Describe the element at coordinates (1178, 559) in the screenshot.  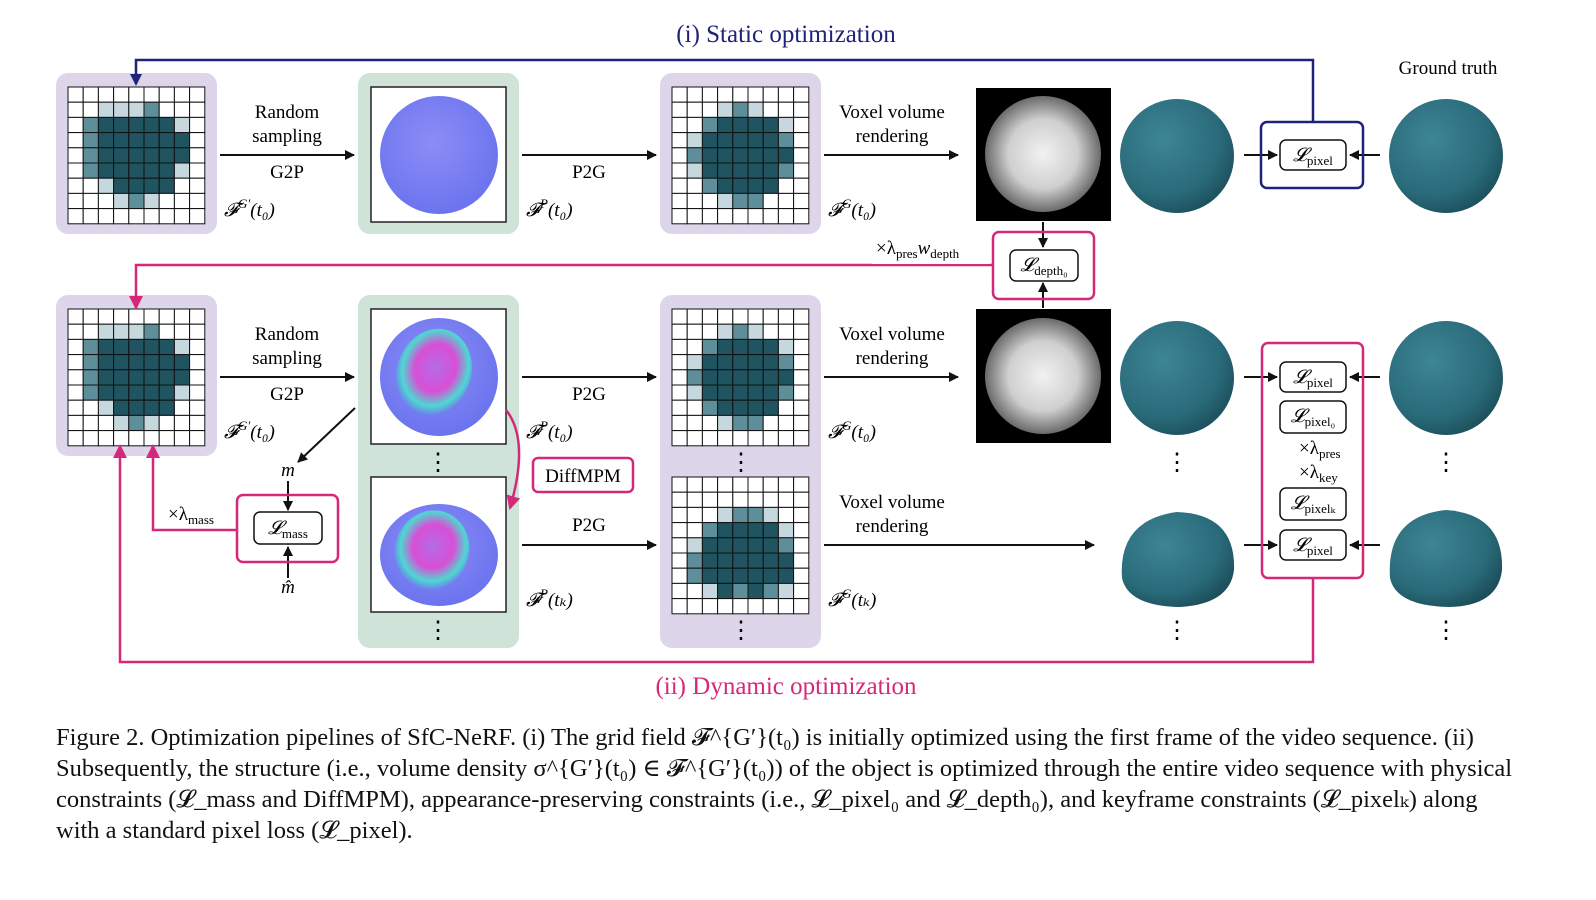
I see `rendered-shape-tk` at that location.